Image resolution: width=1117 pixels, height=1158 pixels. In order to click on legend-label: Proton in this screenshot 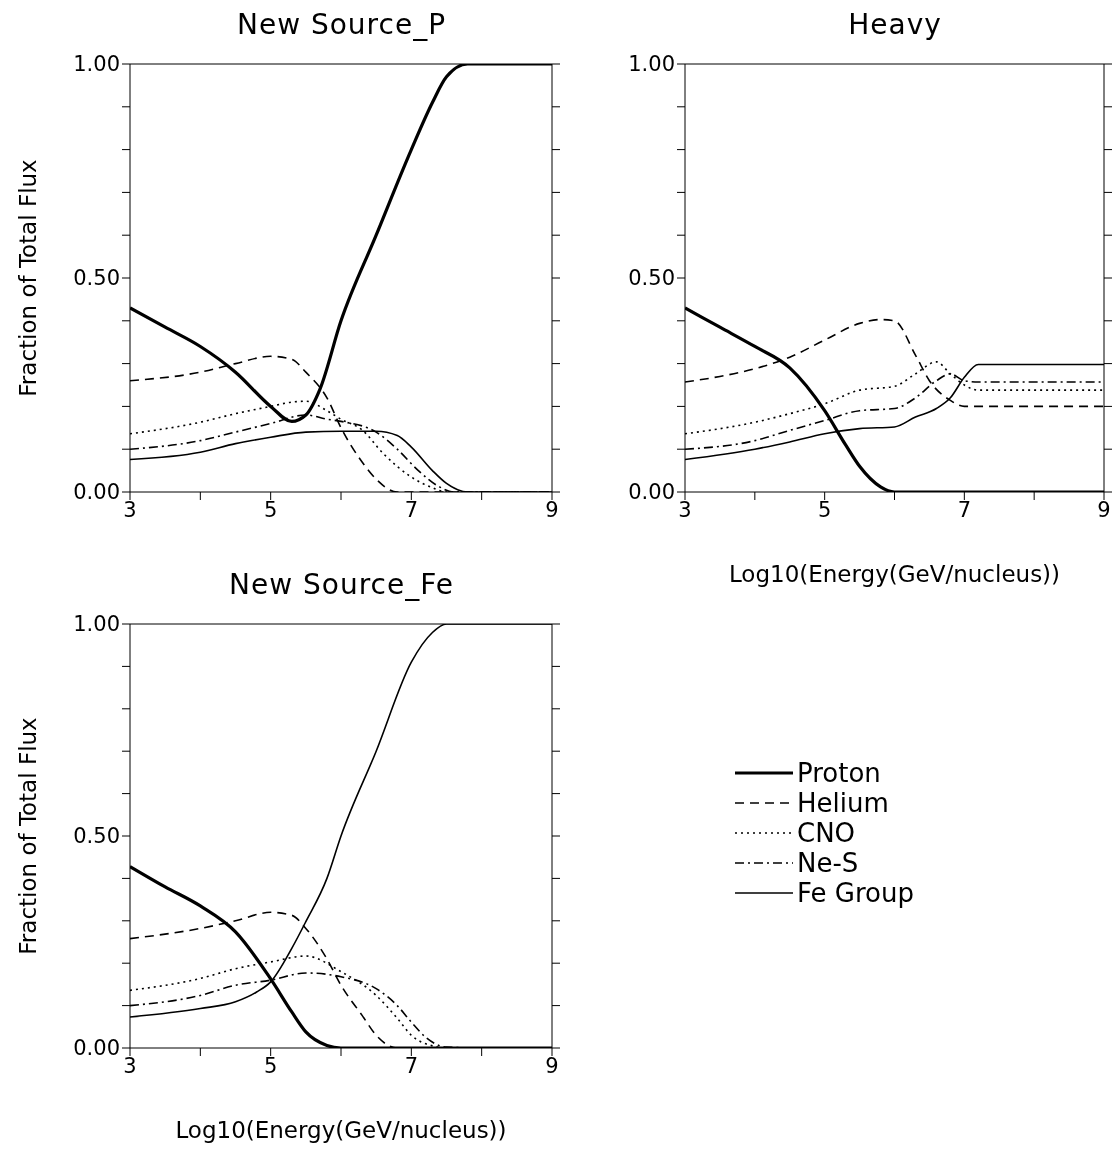, I will do `click(839, 773)`.